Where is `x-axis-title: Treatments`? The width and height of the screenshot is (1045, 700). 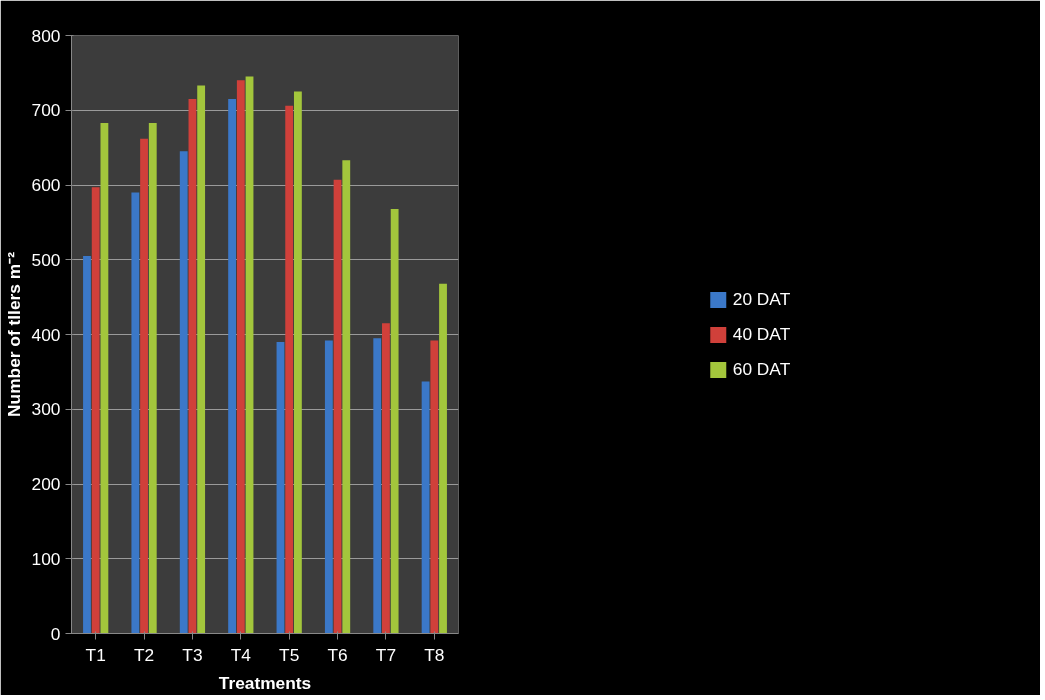
x-axis-title: Treatments is located at coordinates (265, 682).